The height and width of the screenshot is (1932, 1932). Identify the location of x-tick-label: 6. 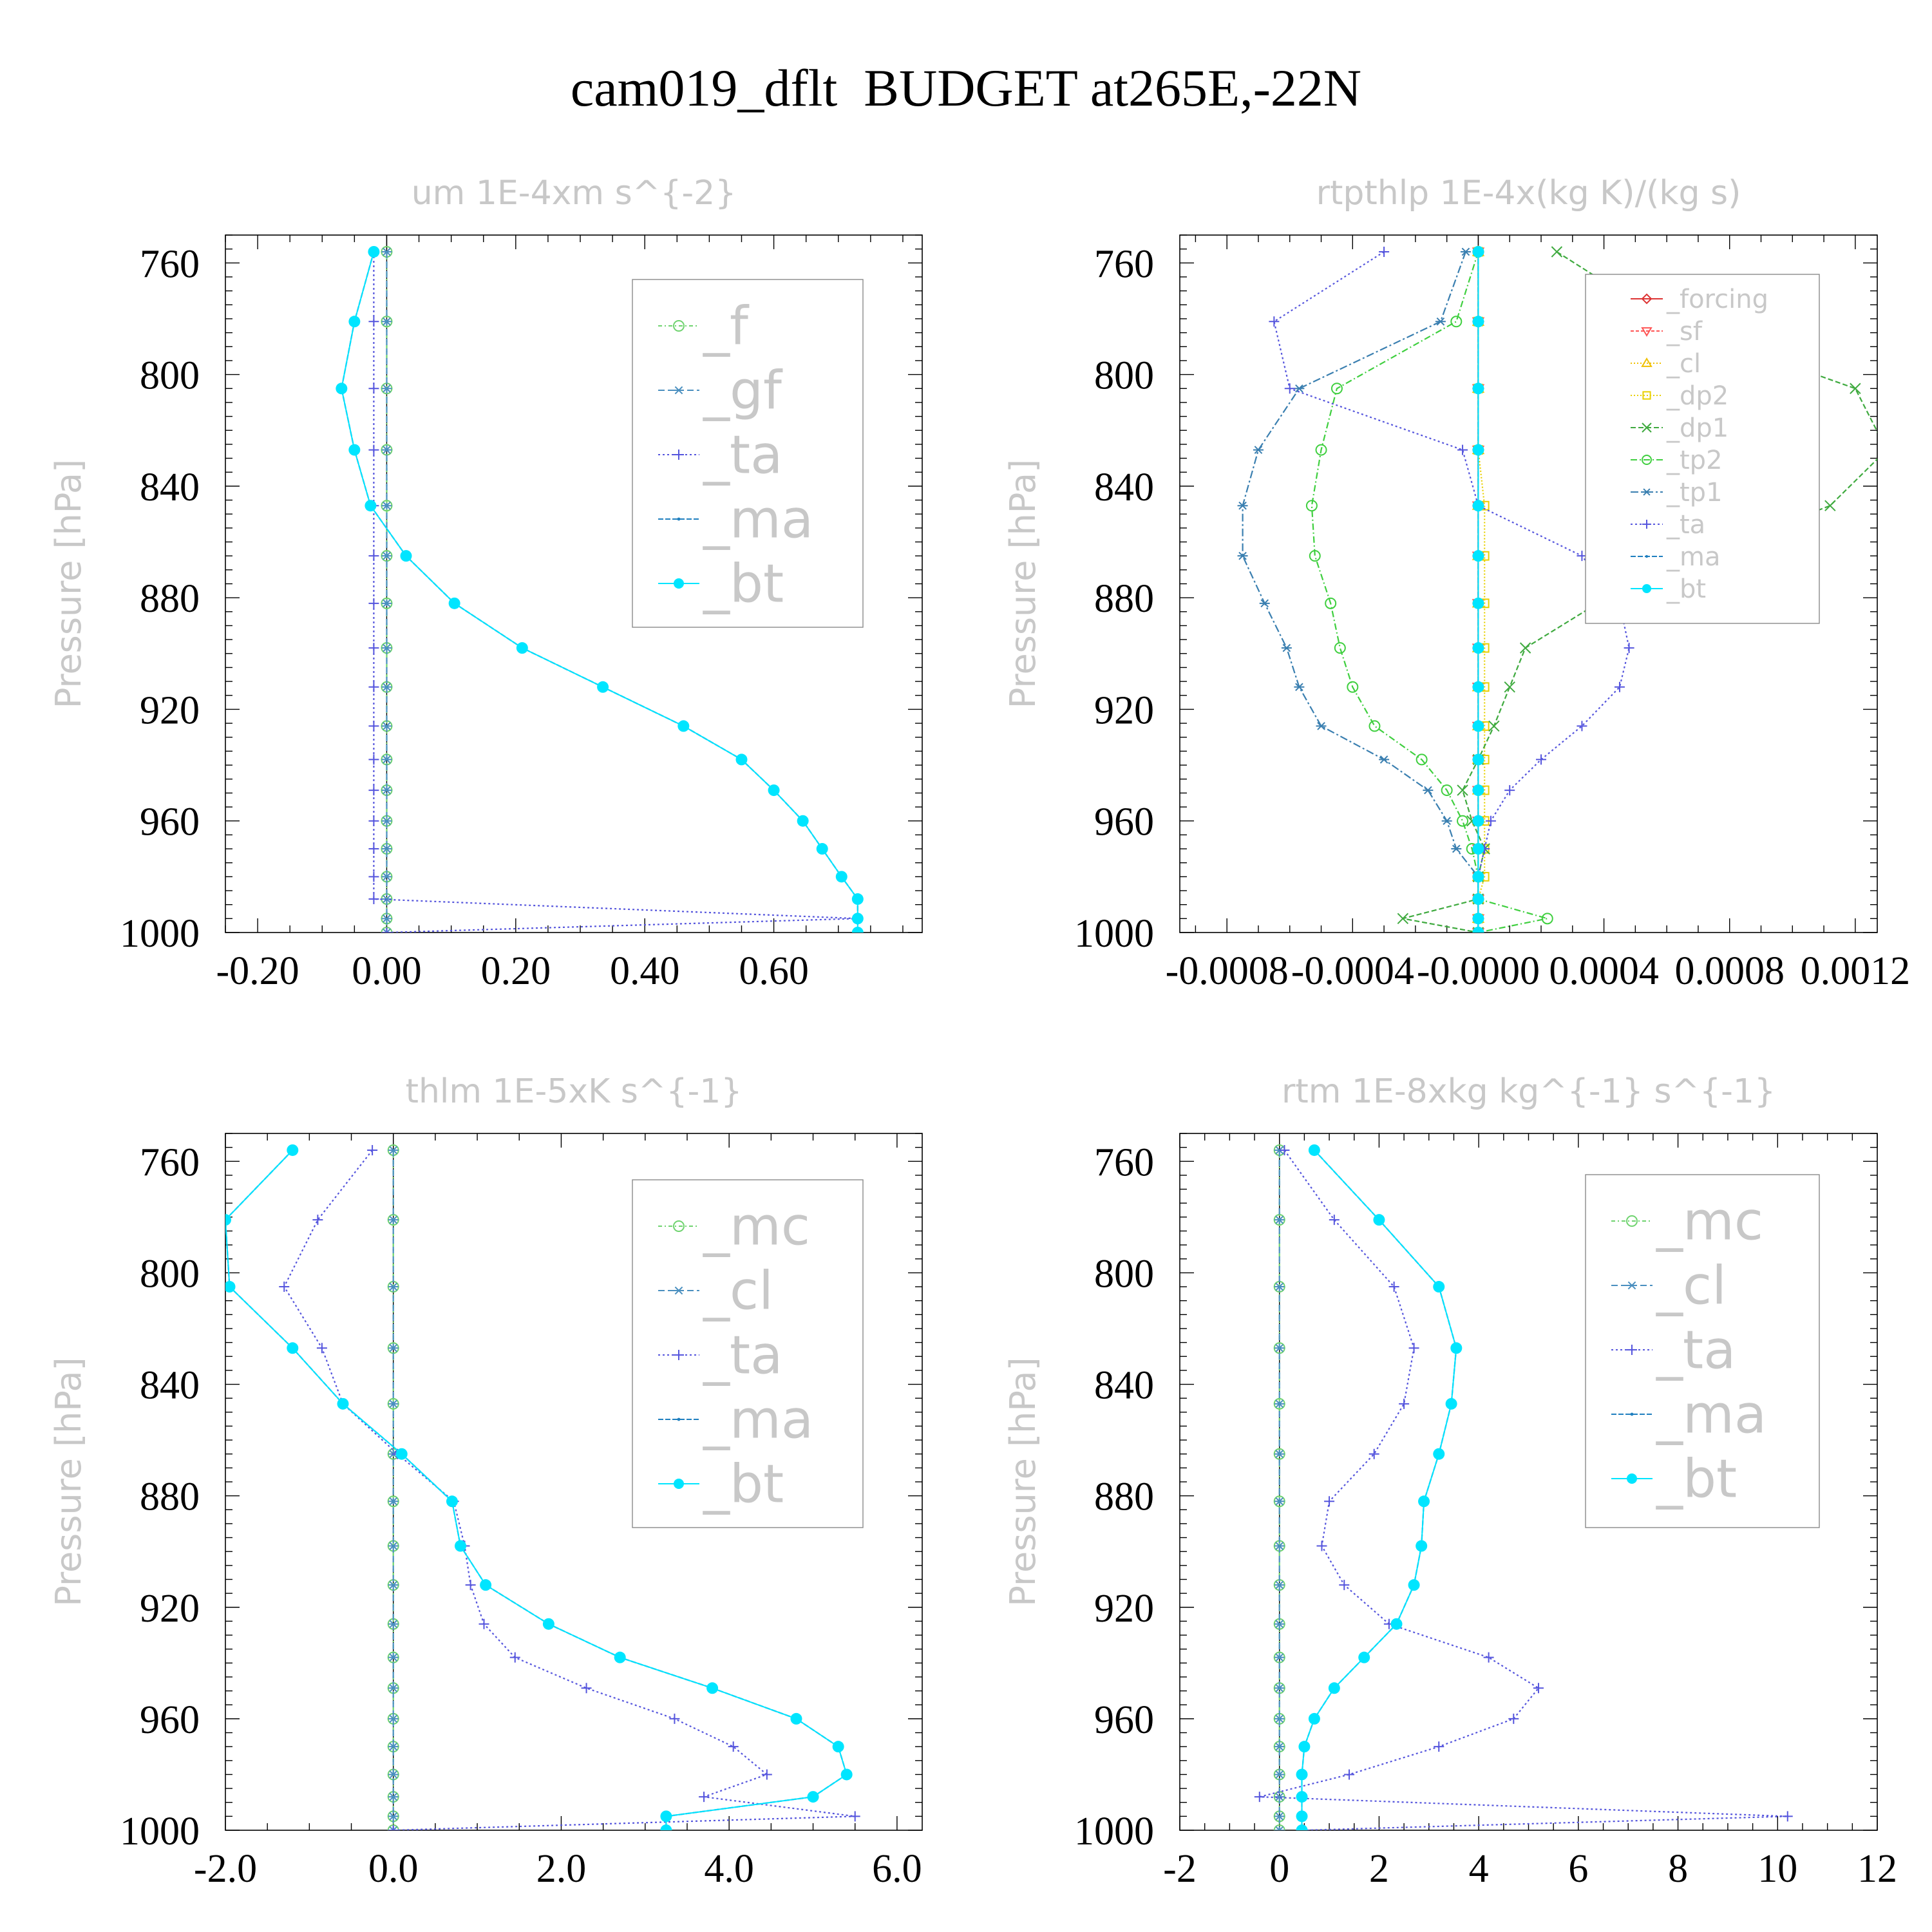
(1578, 1869).